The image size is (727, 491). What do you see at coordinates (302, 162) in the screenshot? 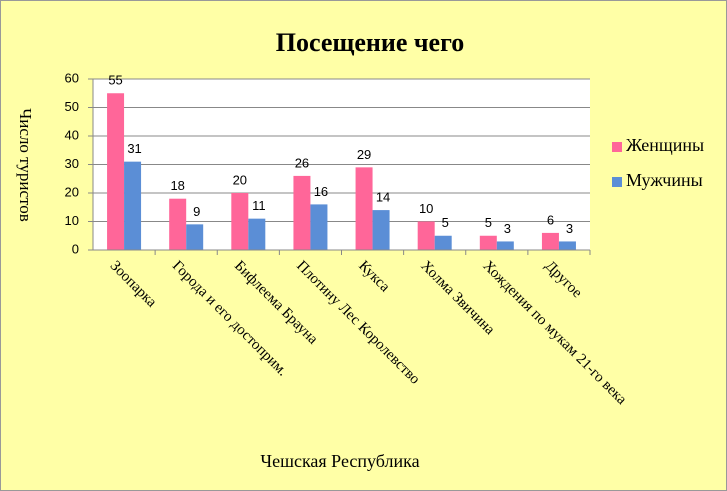
I see `data-label: 26` at bounding box center [302, 162].